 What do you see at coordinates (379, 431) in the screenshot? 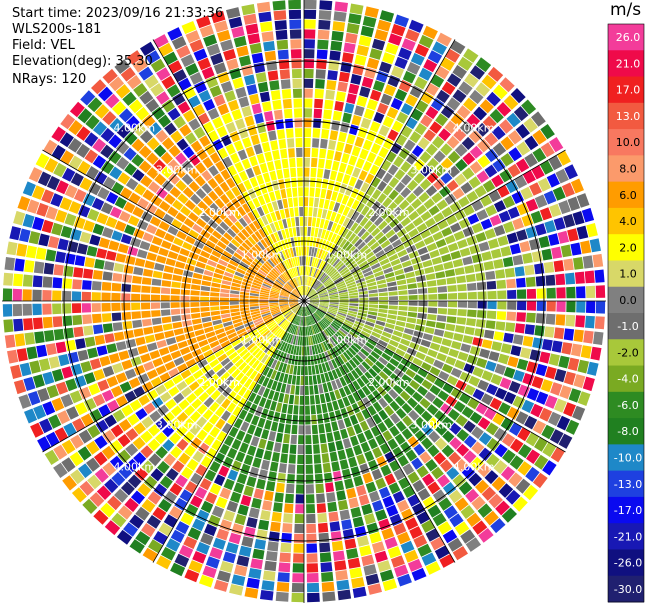
I see `azimuth-spoke` at bounding box center [379, 431].